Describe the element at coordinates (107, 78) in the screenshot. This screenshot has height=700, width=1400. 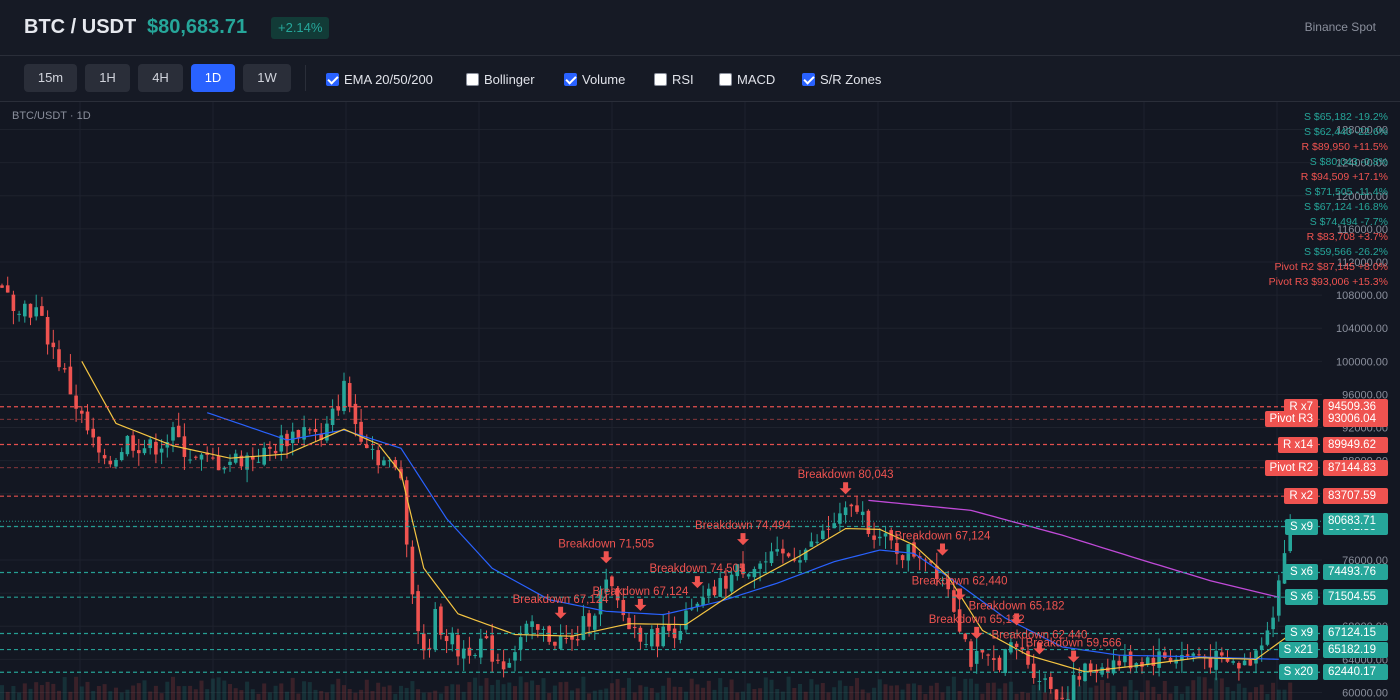
I see `timeframe-button-1h: 1H` at that location.